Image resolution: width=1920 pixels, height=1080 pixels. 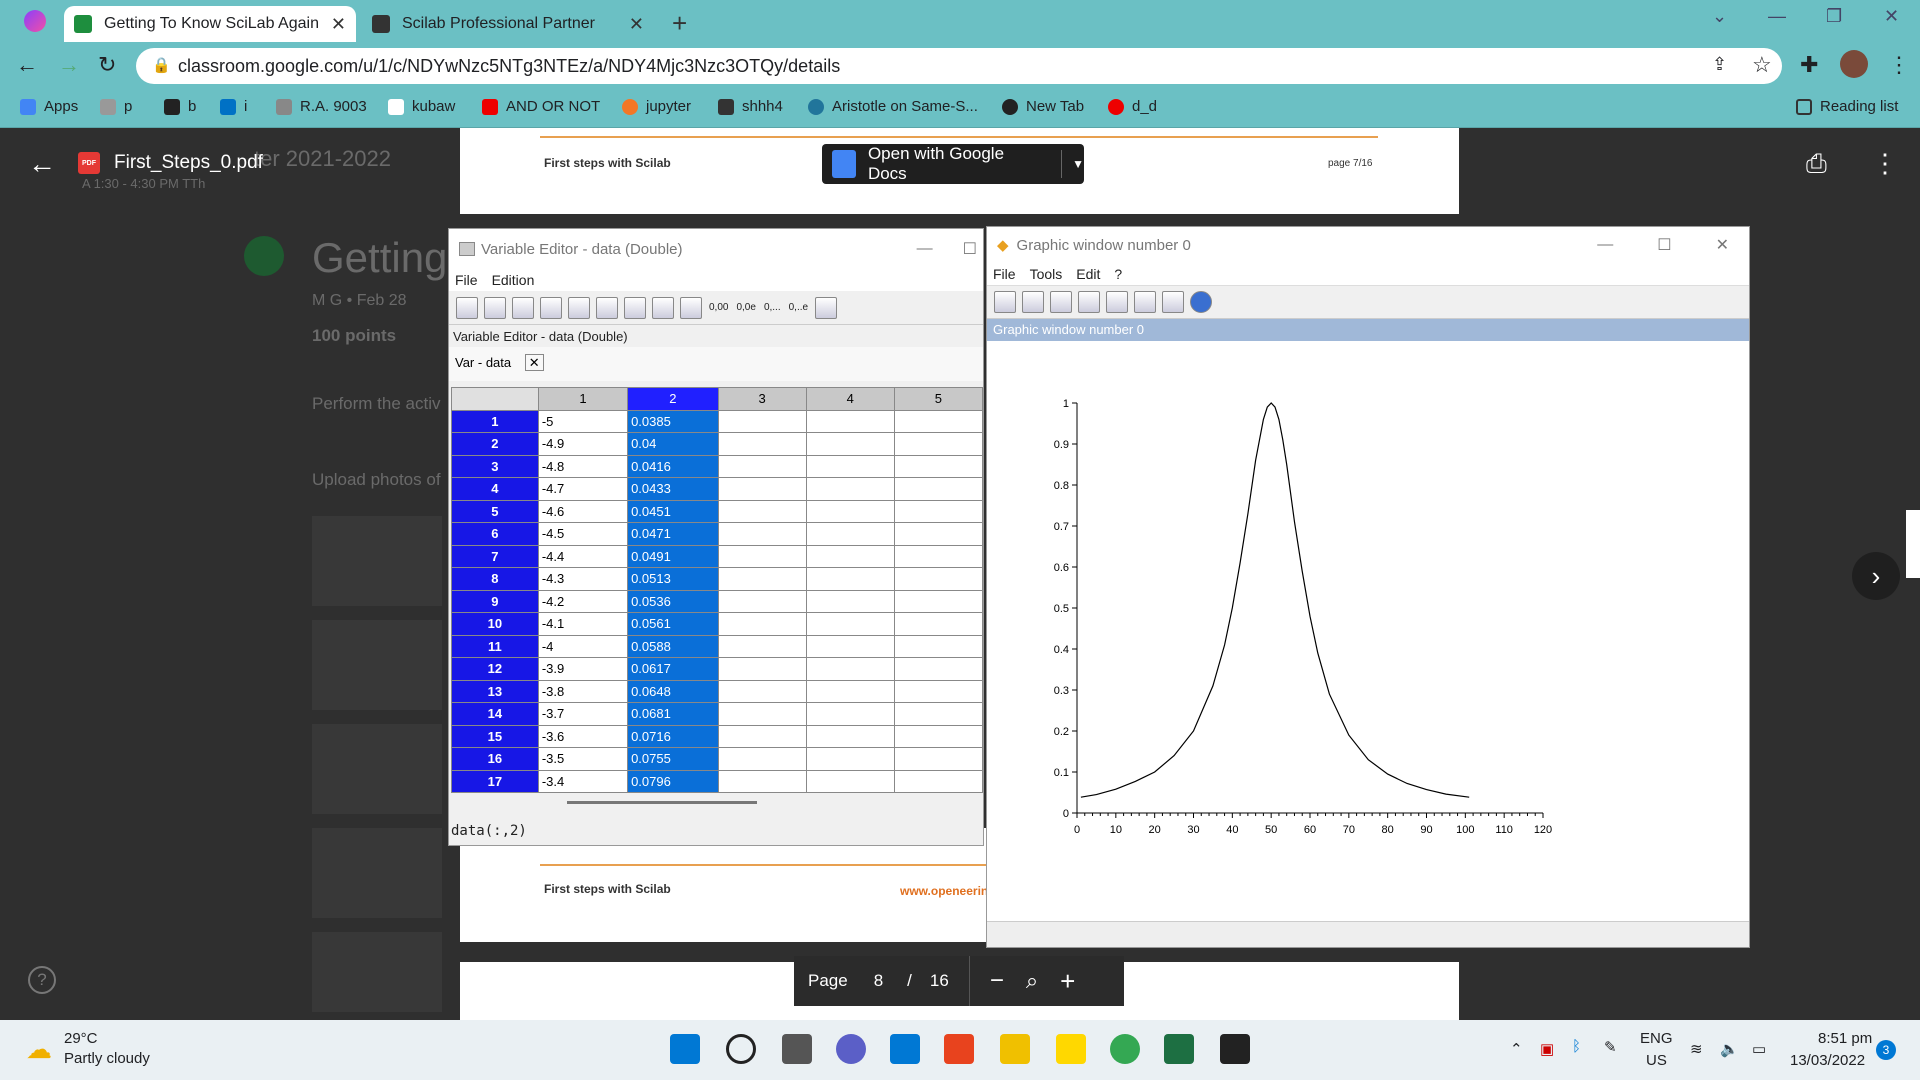 I want to click on grid-cell: -4, so click(x=583, y=646).